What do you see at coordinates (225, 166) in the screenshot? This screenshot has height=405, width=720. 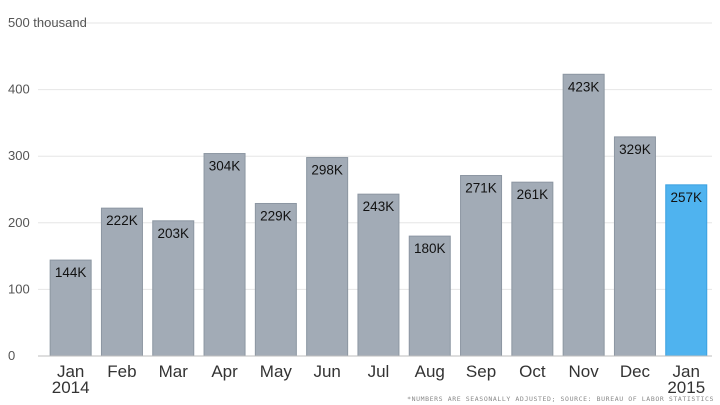 I see `bar-data-label: 304K` at bounding box center [225, 166].